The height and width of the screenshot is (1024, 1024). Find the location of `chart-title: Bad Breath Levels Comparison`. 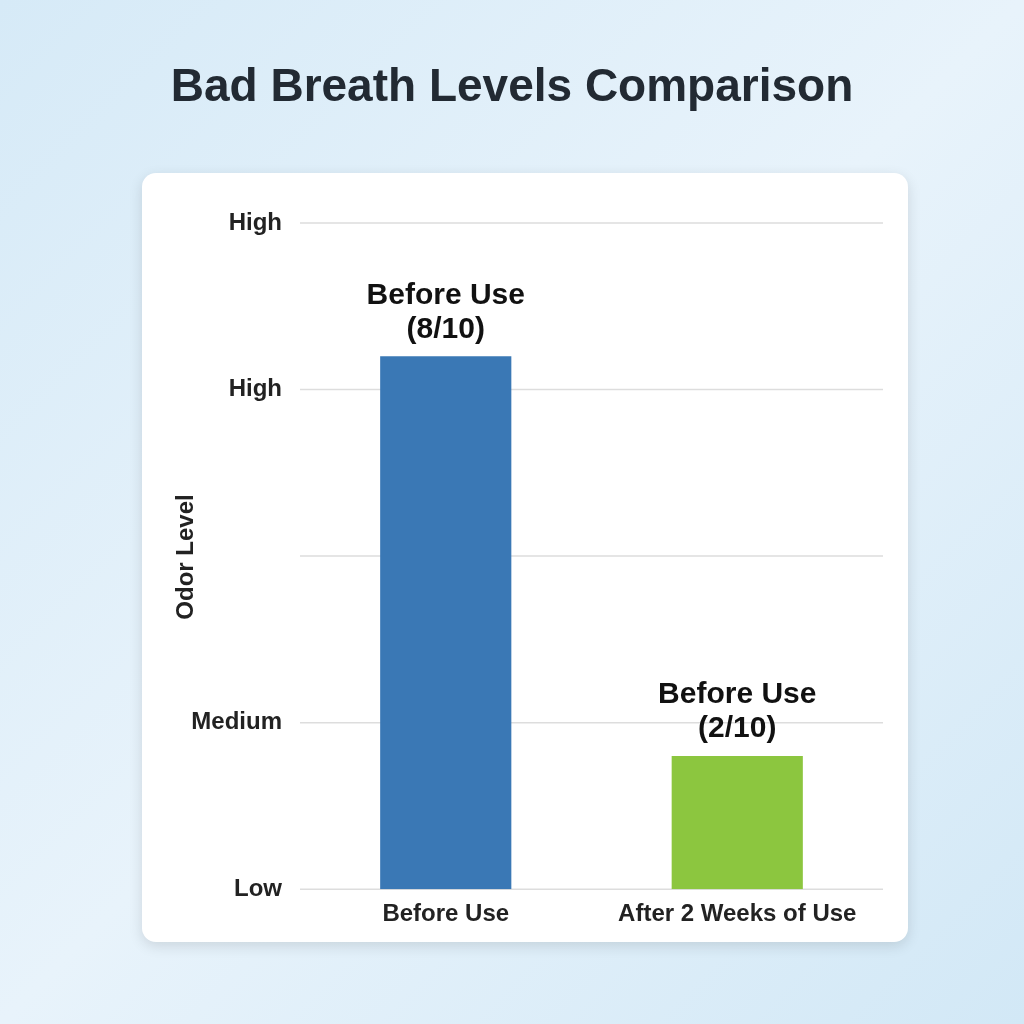

chart-title: Bad Breath Levels Comparison is located at coordinates (512, 85).